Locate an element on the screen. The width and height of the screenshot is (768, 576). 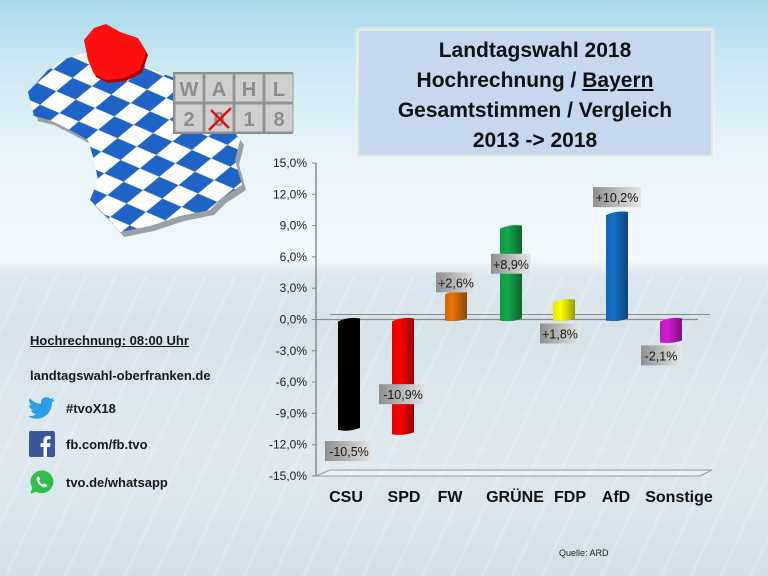
whatsapp-icon is located at coordinates (42, 482).